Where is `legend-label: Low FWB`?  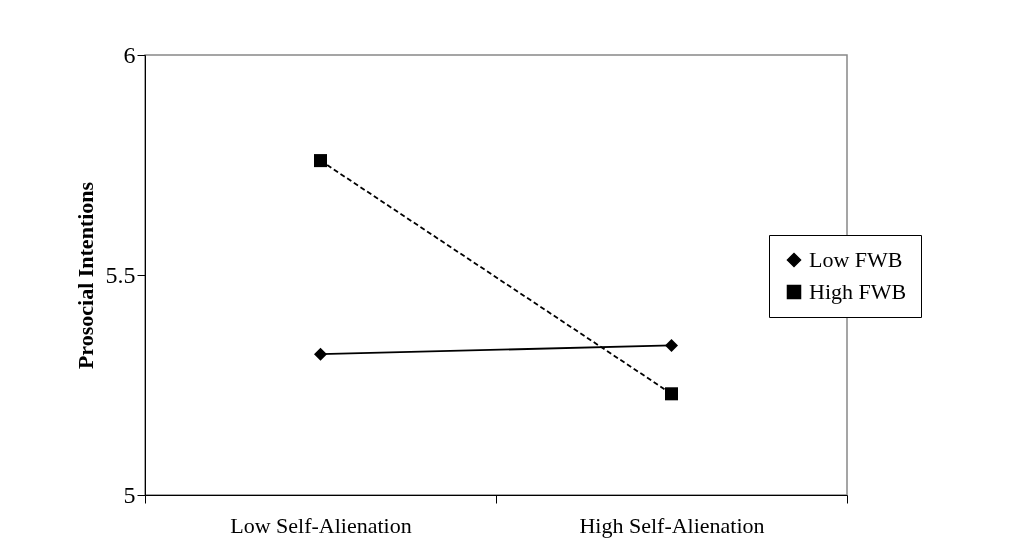
legend-label: Low FWB is located at coordinates (856, 259).